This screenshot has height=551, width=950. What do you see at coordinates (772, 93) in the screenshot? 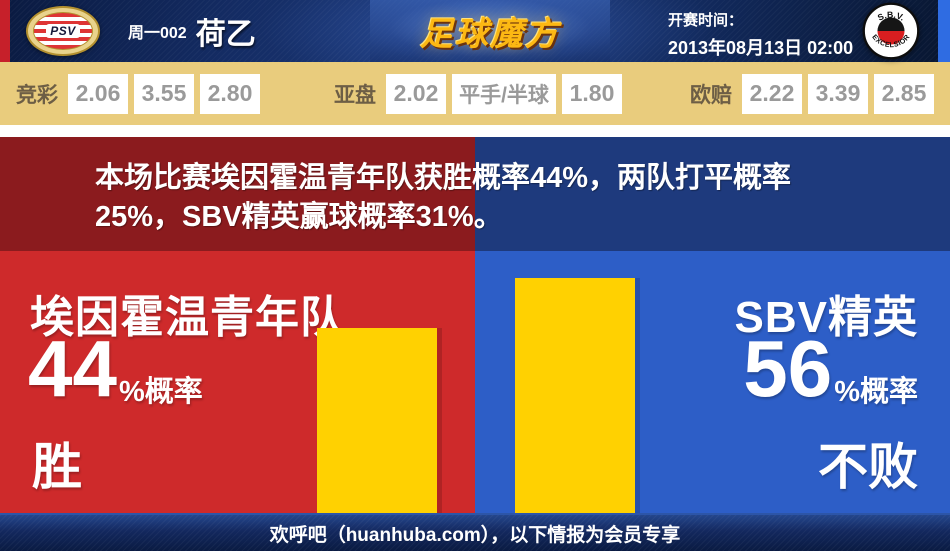
I see `odds-value-home: 2.22` at bounding box center [772, 93].